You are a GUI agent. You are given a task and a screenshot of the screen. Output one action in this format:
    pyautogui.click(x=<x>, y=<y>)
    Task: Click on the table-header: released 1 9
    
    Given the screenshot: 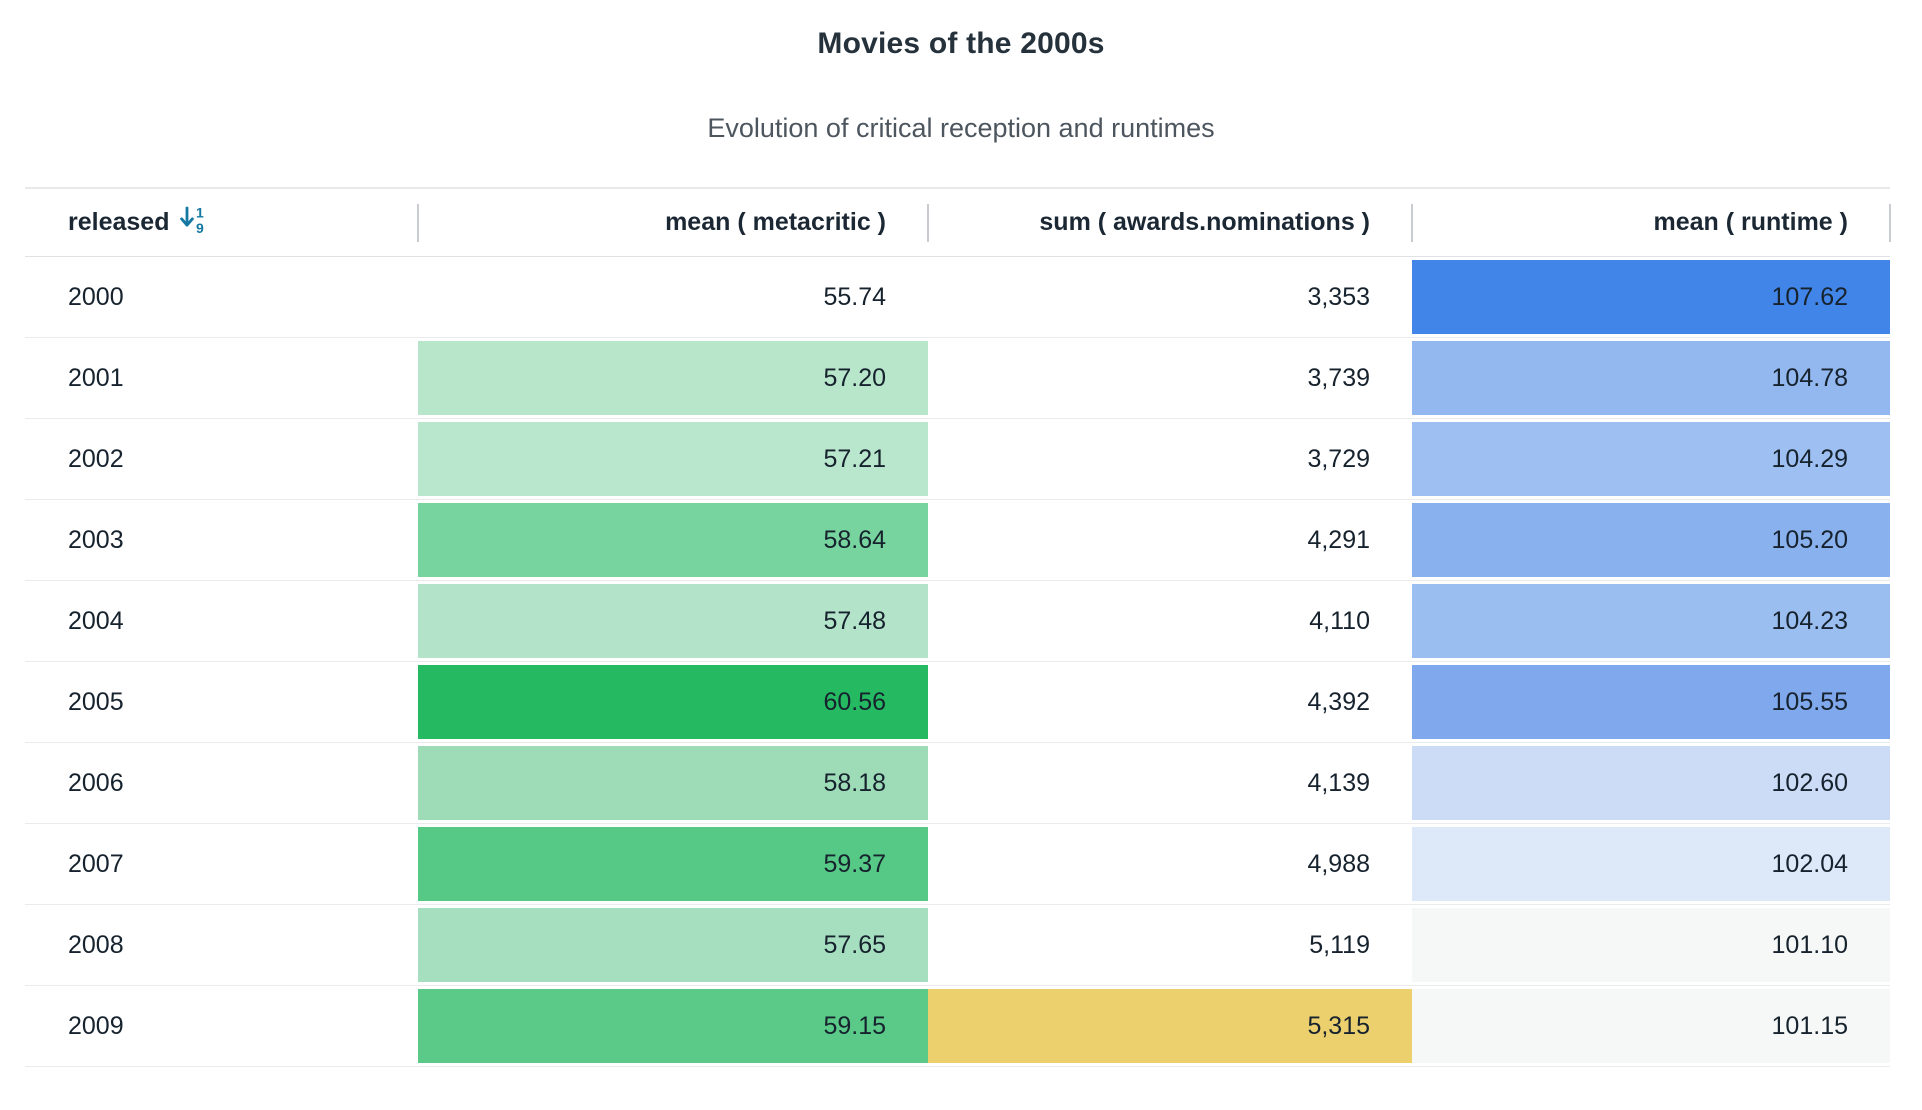 What is the action you would take?
    pyautogui.click(x=958, y=222)
    